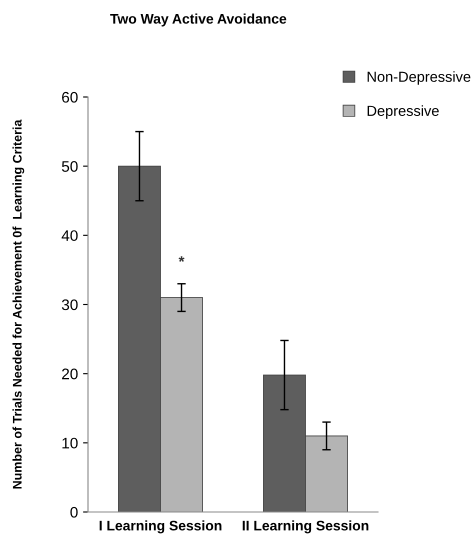  Describe the element at coordinates (70, 97) in the screenshot. I see `y-tick-label: 60` at that location.